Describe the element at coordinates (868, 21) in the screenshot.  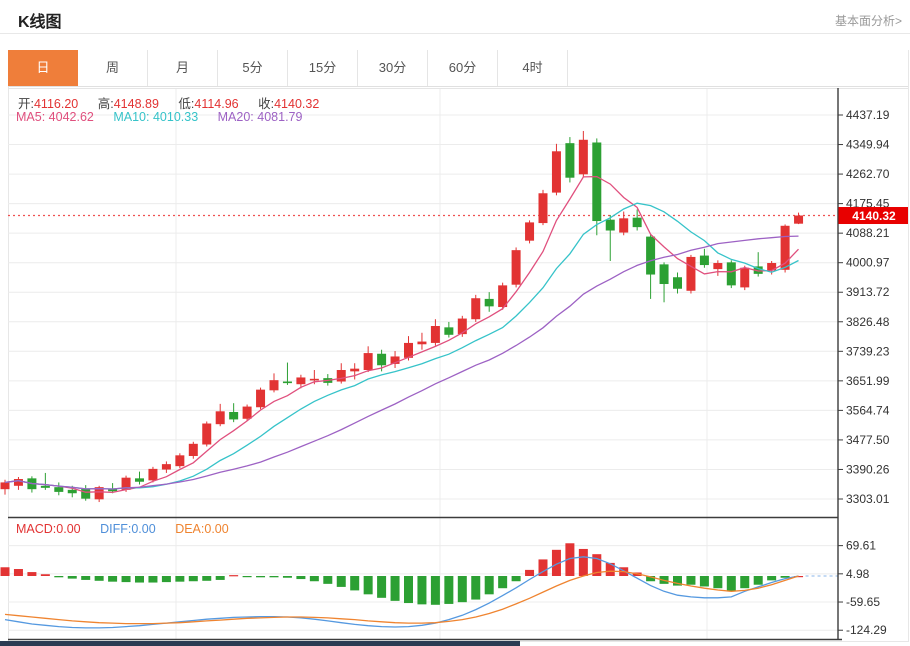
I see `fundamental-analysis-link: 基本面分析>` at that location.